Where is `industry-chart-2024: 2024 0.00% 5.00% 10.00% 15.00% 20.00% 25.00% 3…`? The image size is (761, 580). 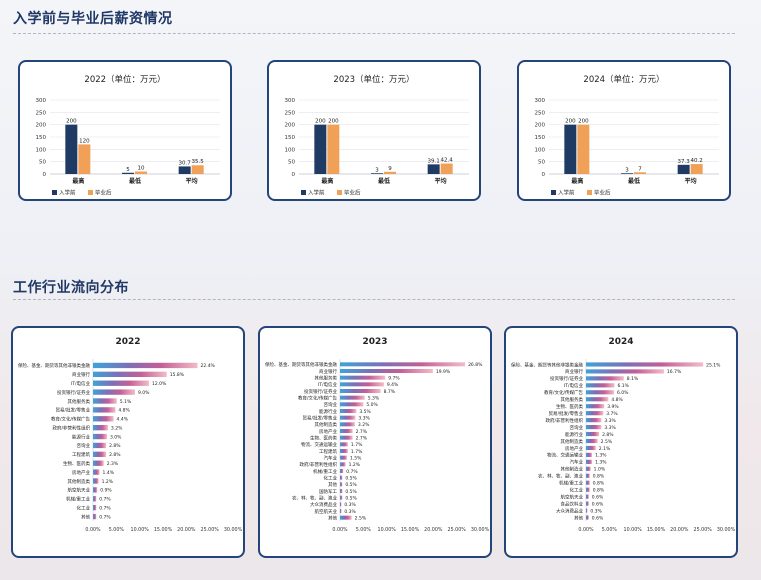 industry-chart-2024: 2024 0.00% 5.00% 10.00% 15.00% 20.00% 25.00% 3… is located at coordinates (621, 442).